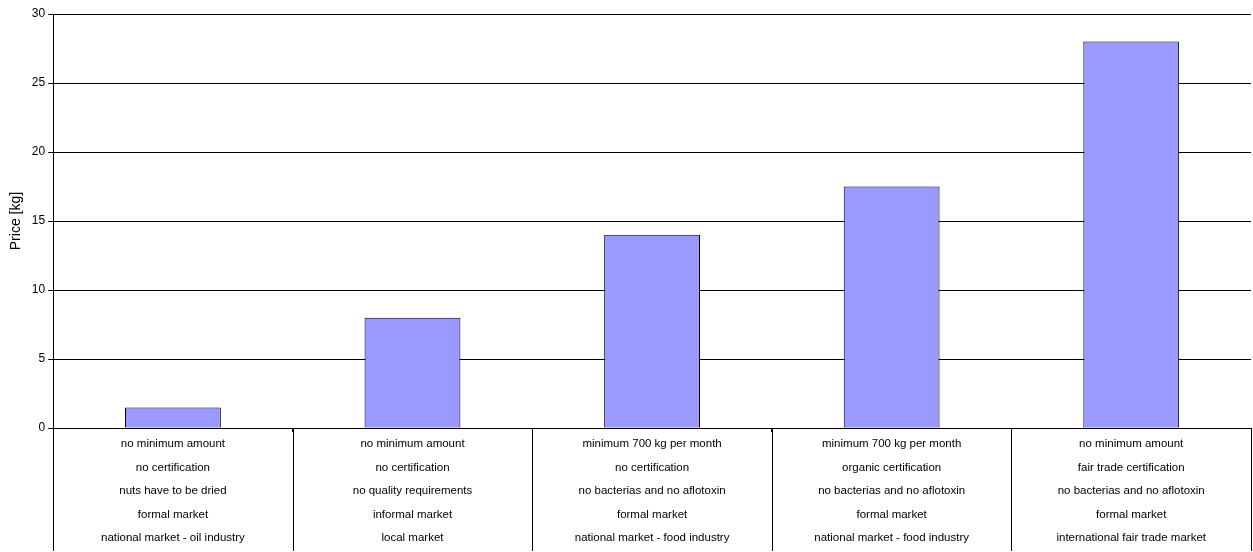 The height and width of the screenshot is (552, 1253). Describe the element at coordinates (652, 490) in the screenshot. I see `x-tick-label: minimum 700 kg per month no certification no bacterias and no aflotoxin formal market national market - food industry` at that location.